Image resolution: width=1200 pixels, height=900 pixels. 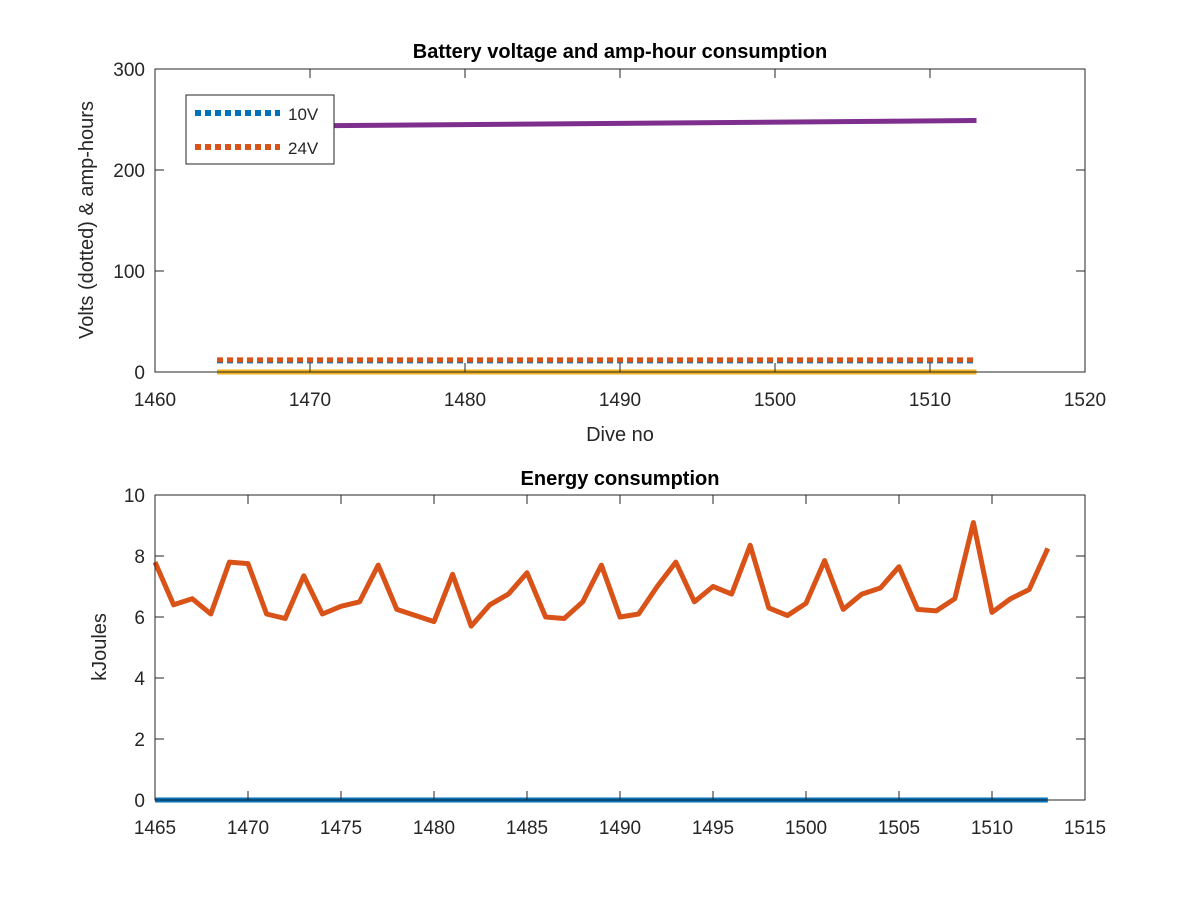 What do you see at coordinates (341, 828) in the screenshot?
I see `bottom-xtick-label: 1475` at bounding box center [341, 828].